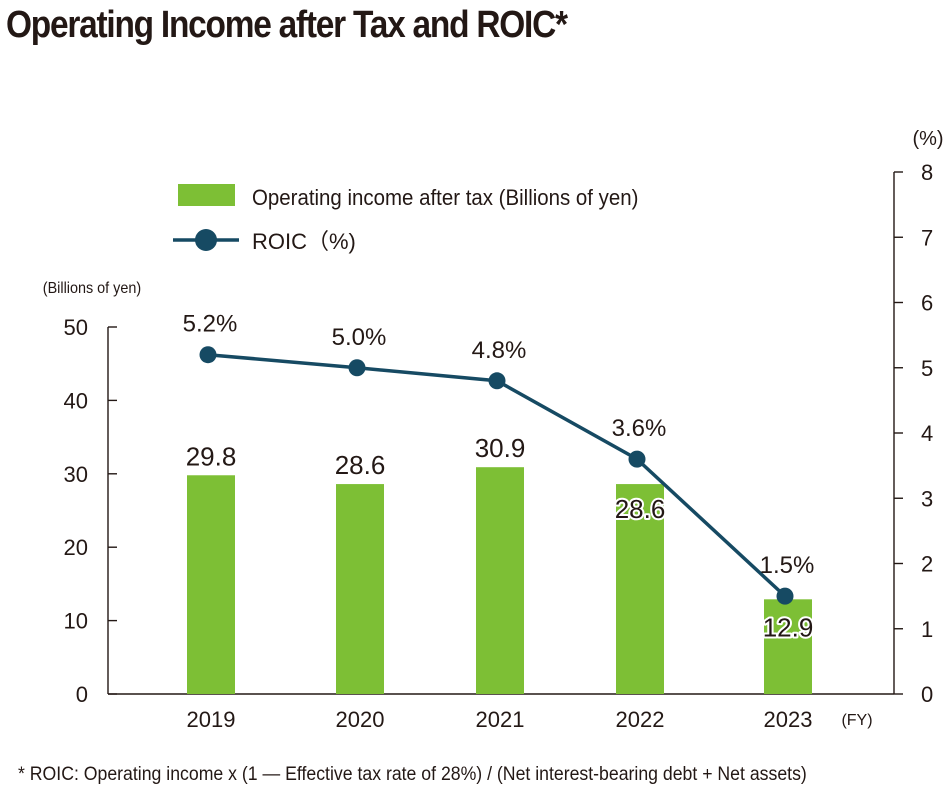 The height and width of the screenshot is (798, 951). Describe the element at coordinates (360, 719) in the screenshot. I see `x-tick-label: 2020` at that location.